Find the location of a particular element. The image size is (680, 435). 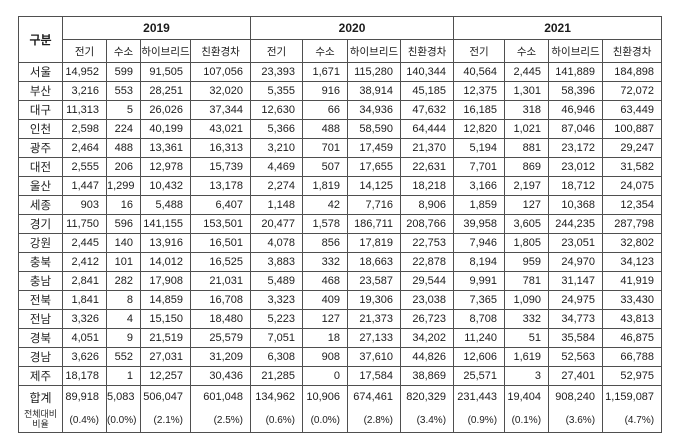

value-cell: 23,393 is located at coordinates (277, 72).